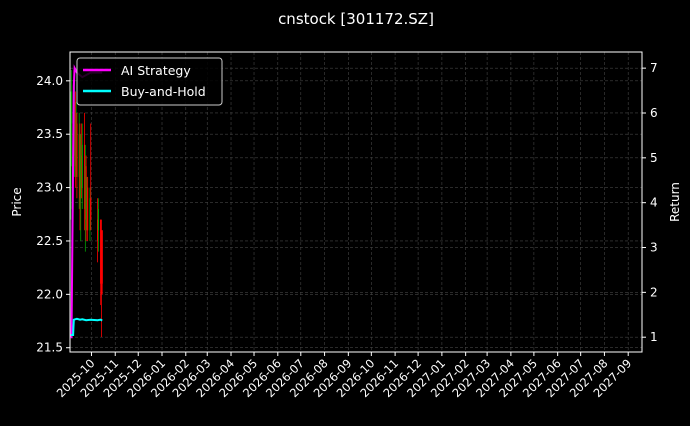  What do you see at coordinates (163, 91) in the screenshot?
I see `legend-label-buyhold: Buy-and-Hold` at bounding box center [163, 91].